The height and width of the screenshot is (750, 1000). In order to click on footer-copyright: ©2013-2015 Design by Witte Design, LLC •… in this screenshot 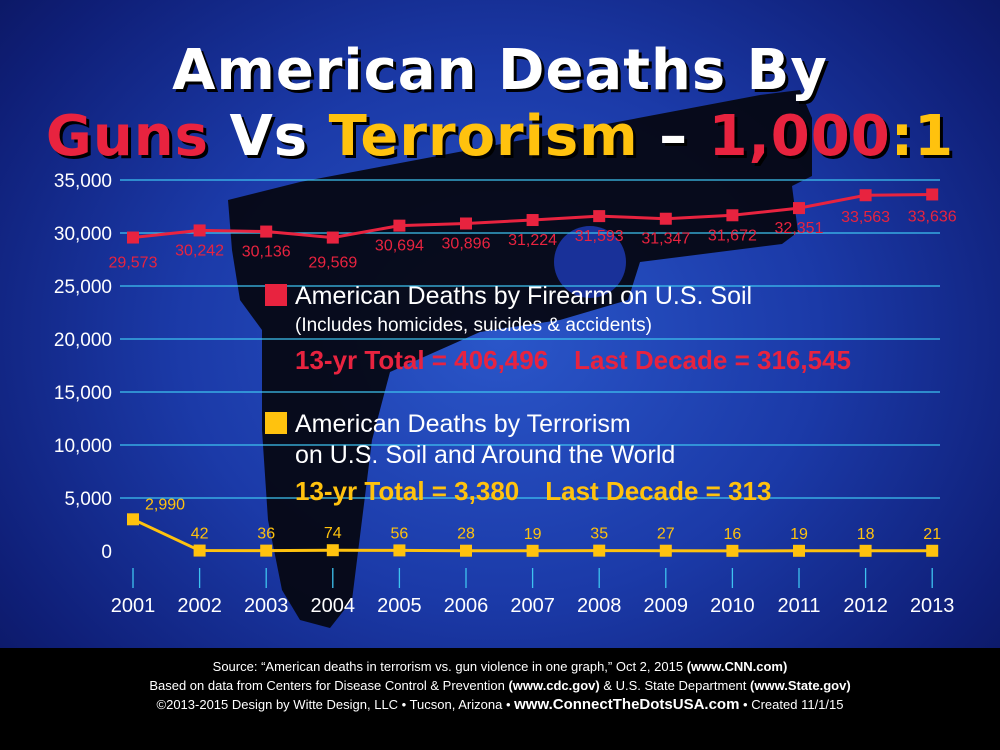, I will do `click(333, 704)`.